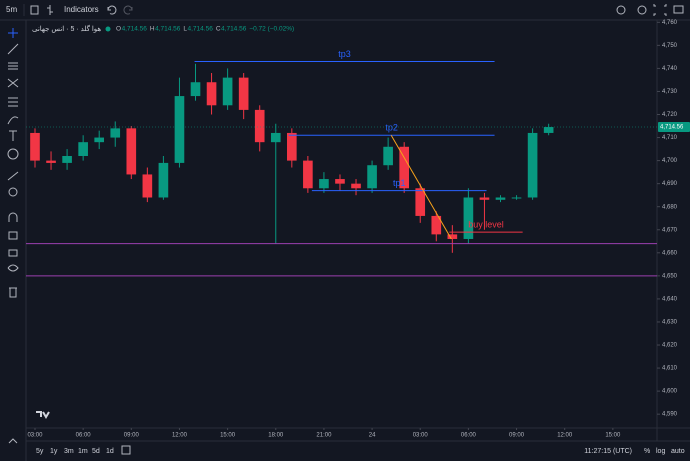  I want to click on range-buttons: 5y 1y 3m 1m 5d 1d, so click(75, 451).